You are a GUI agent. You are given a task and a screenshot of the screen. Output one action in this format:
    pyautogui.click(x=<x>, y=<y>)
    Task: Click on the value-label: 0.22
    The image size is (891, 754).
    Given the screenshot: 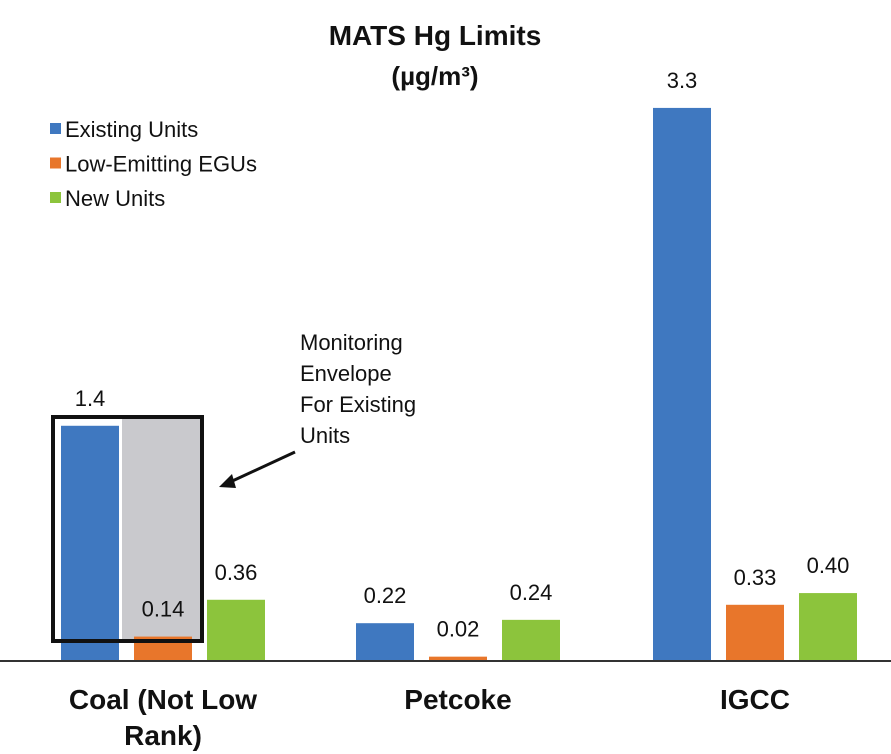 What is the action you would take?
    pyautogui.click(x=385, y=595)
    